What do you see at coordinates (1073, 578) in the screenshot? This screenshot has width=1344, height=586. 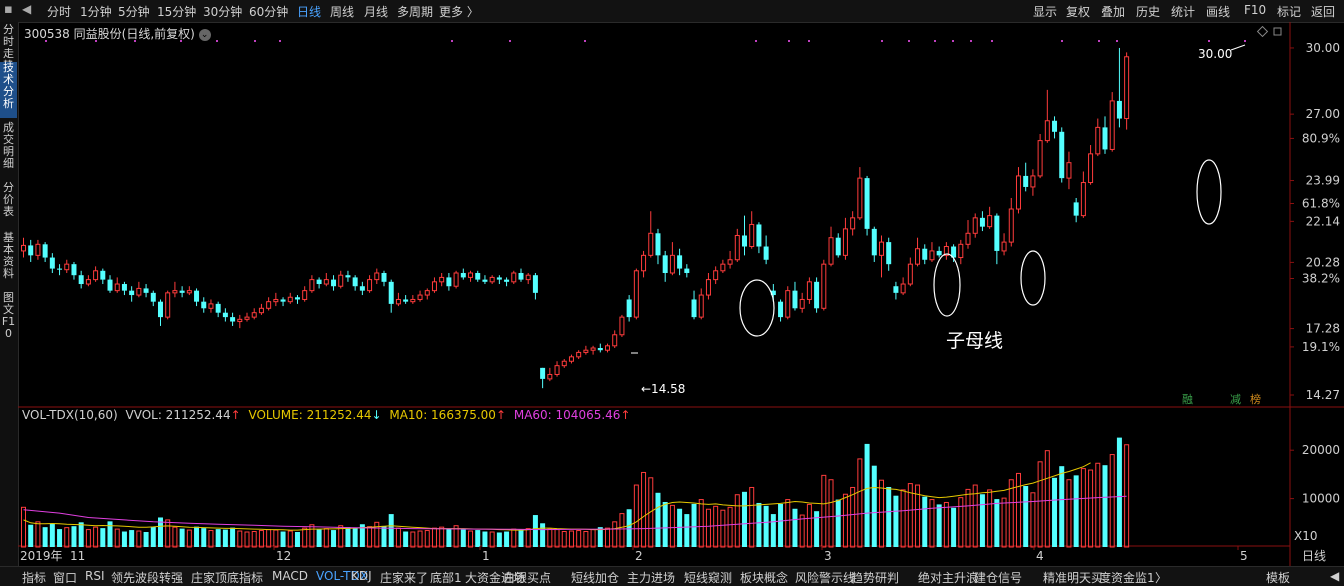 I see `bottom-tab-20: 精准明天买` at bounding box center [1073, 578].